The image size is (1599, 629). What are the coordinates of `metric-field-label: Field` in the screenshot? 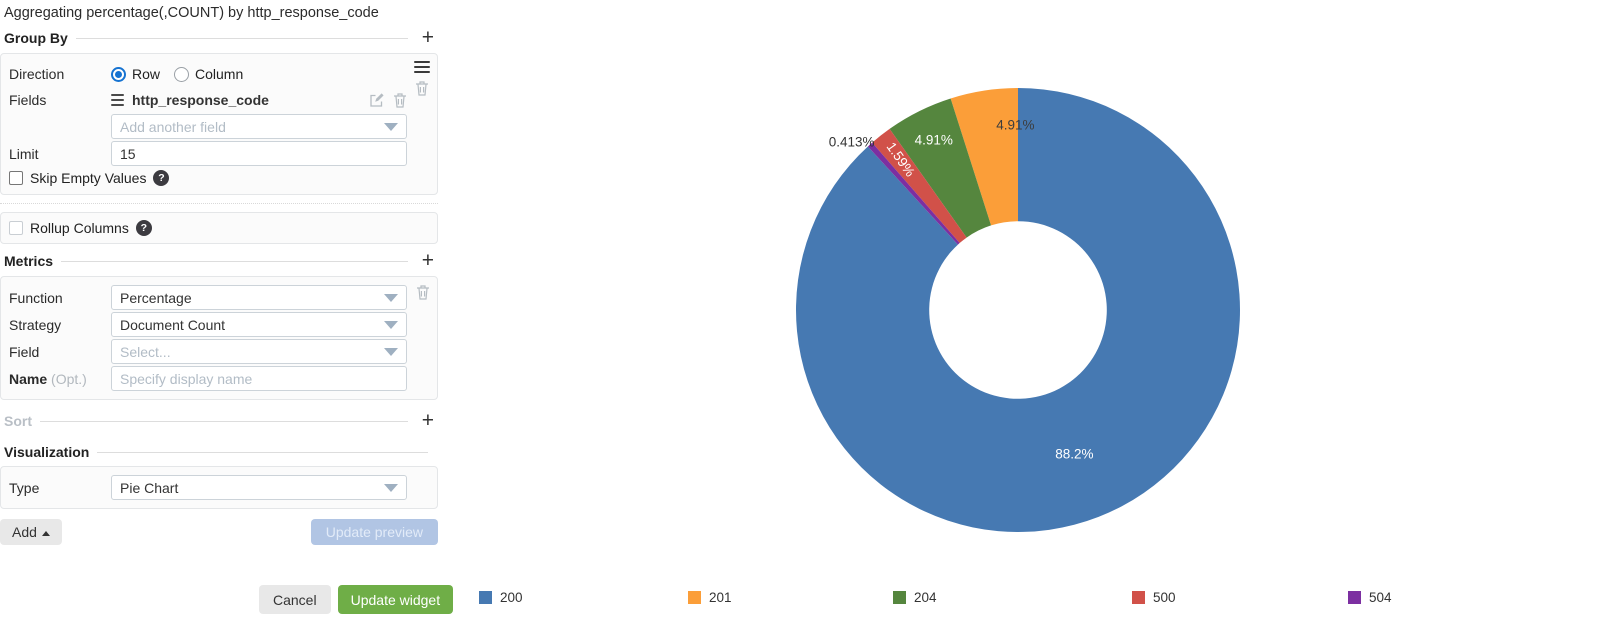 It's located at (24, 351).